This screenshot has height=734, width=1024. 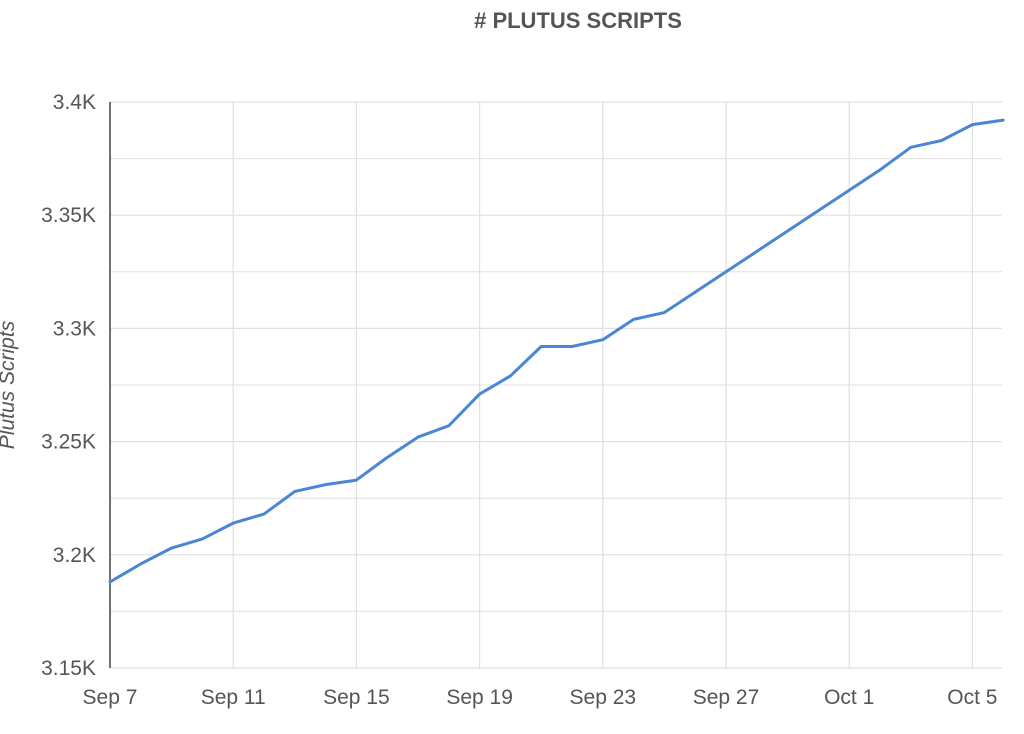 What do you see at coordinates (356, 697) in the screenshot?
I see `x-tick-label: Sep 15` at bounding box center [356, 697].